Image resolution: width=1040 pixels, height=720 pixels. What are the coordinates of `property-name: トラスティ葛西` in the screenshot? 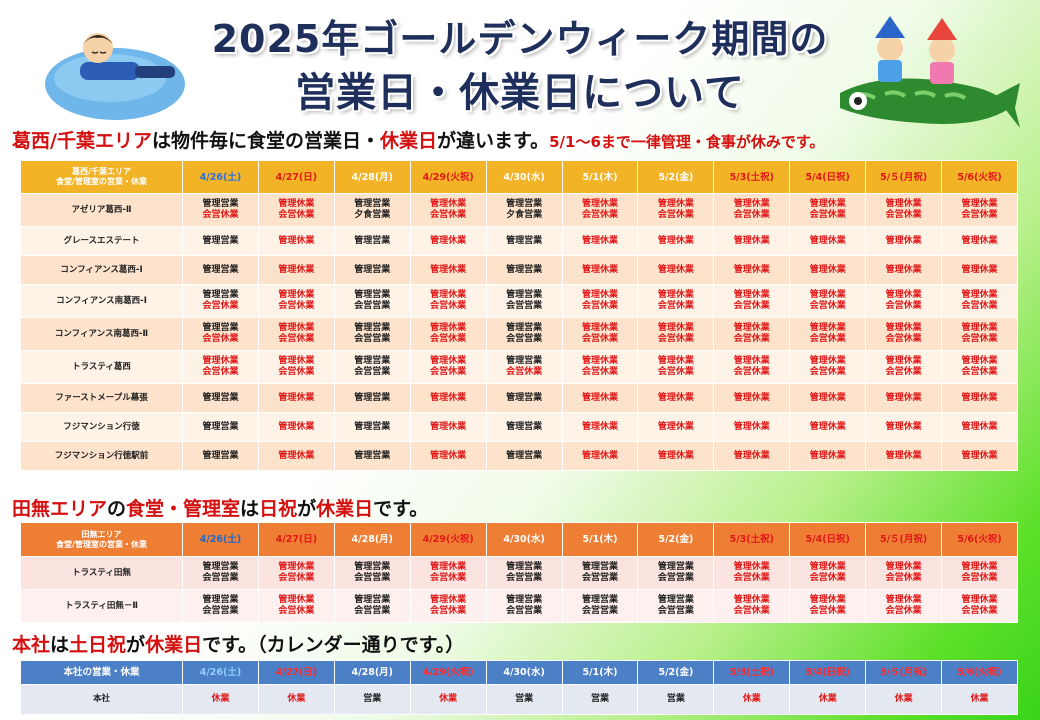 It's located at (101, 367).